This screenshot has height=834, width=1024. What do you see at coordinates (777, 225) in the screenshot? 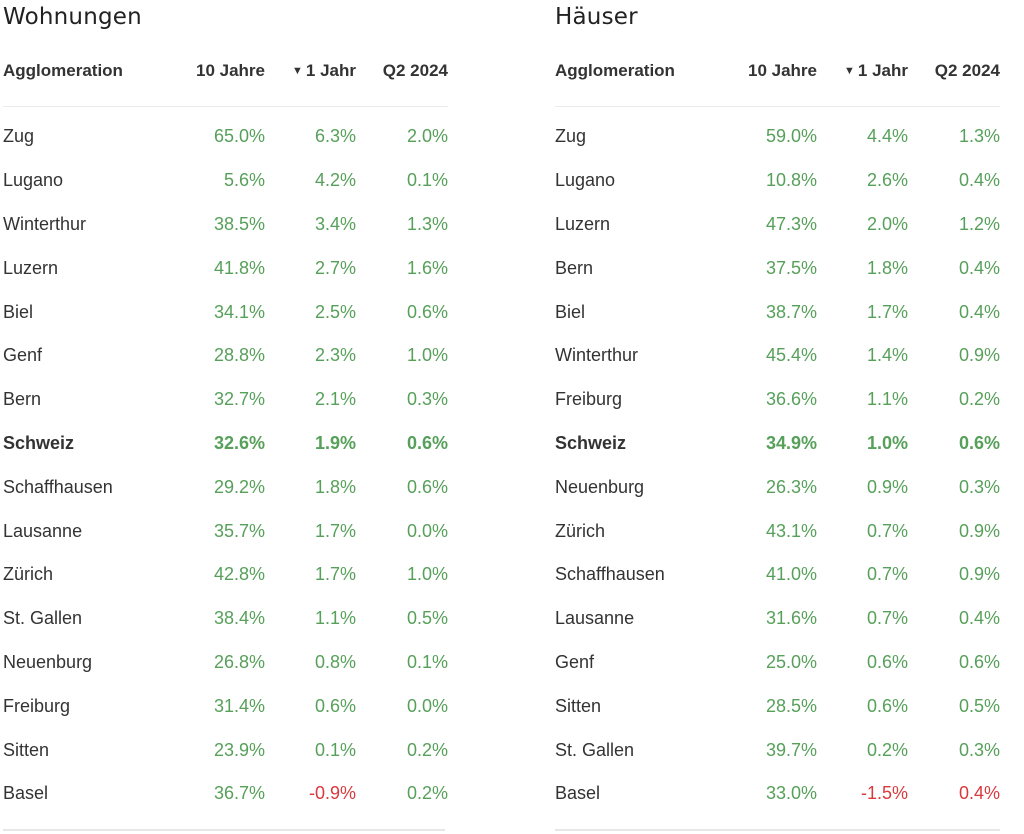
I see `table-row: Luzern 47.3% 2.0% 1.2%` at bounding box center [777, 225].